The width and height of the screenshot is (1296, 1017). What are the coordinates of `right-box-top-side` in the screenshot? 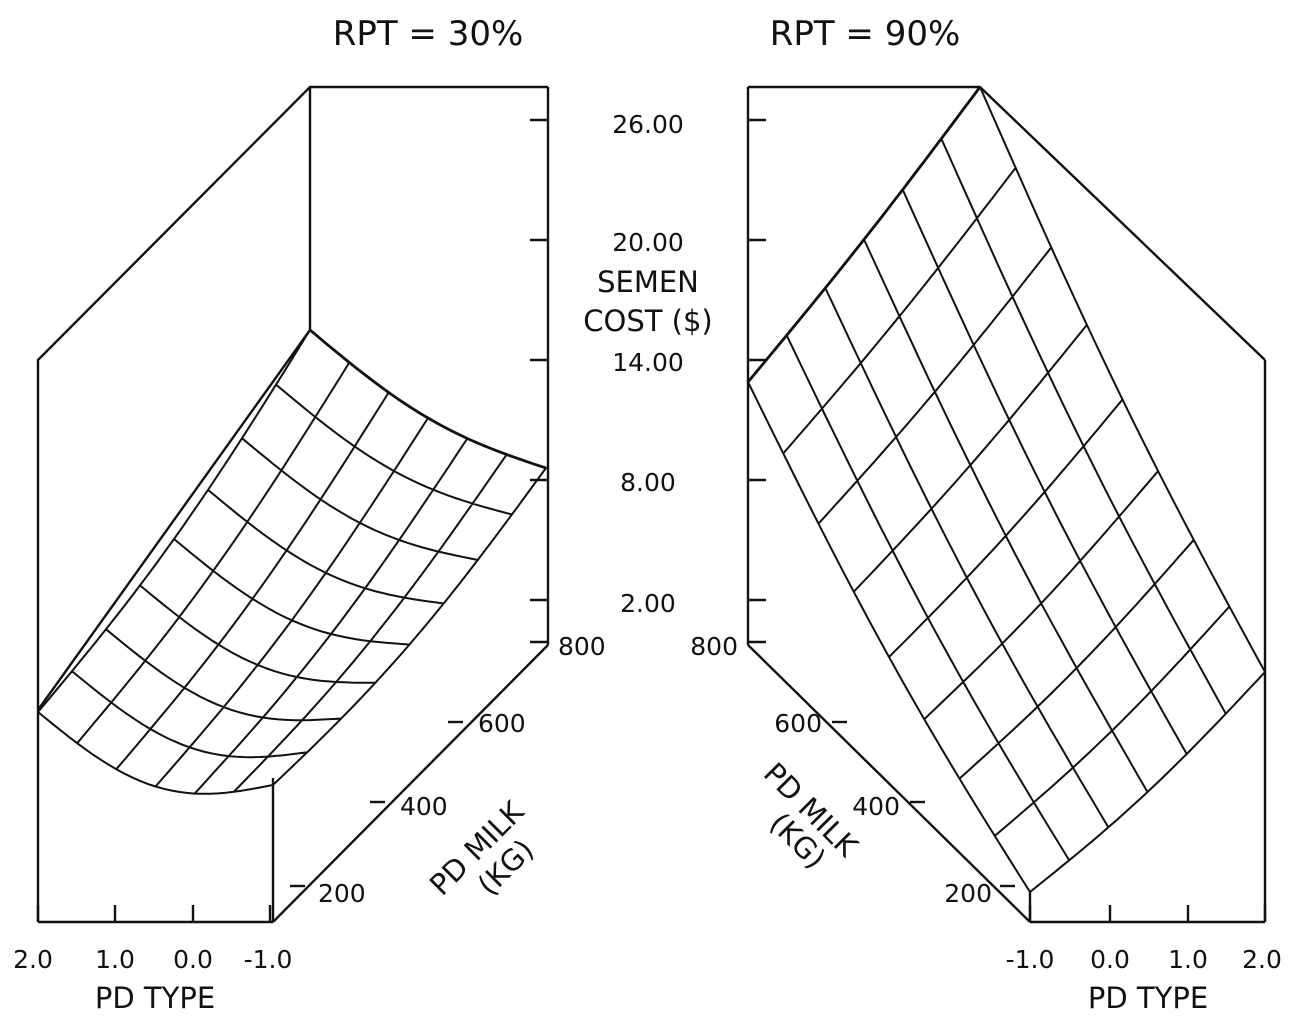 It's located at (1122, 223).